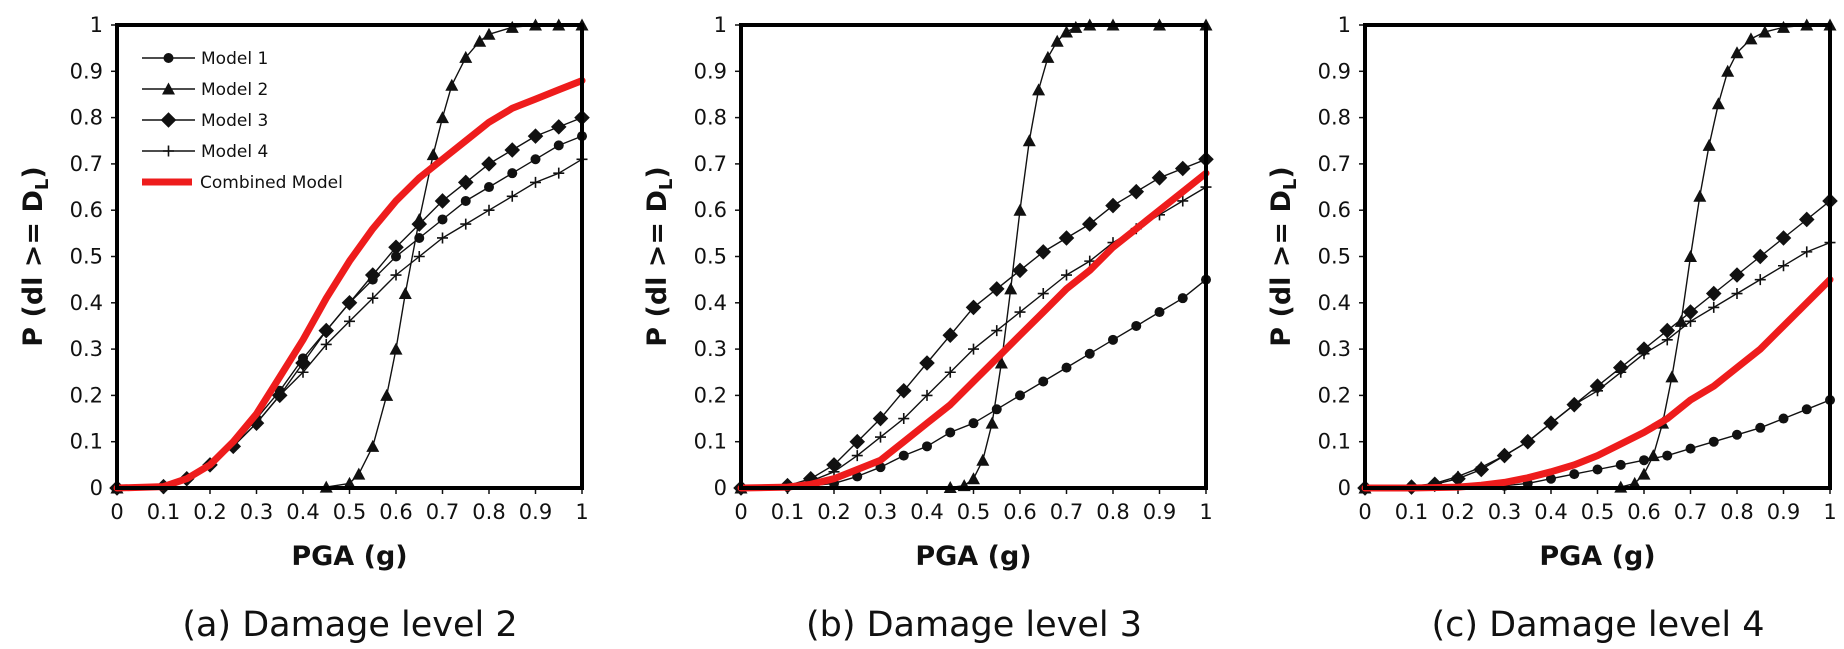 The width and height of the screenshot is (1844, 649). I want to click on legend-label: Combined Model, so click(271, 183).